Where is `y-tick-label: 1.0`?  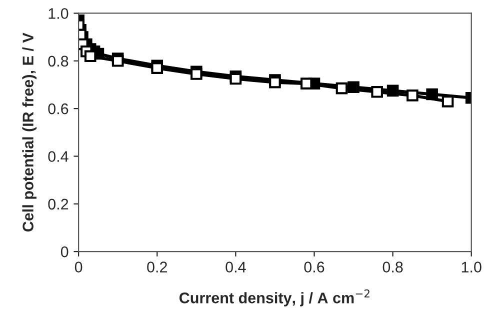
y-tick-label: 1.0 is located at coordinates (58, 13).